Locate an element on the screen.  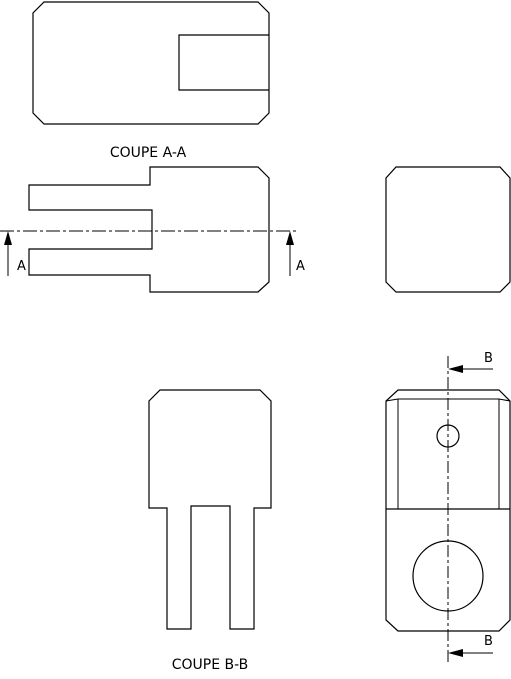
section-aa-outline is located at coordinates (151, 63).